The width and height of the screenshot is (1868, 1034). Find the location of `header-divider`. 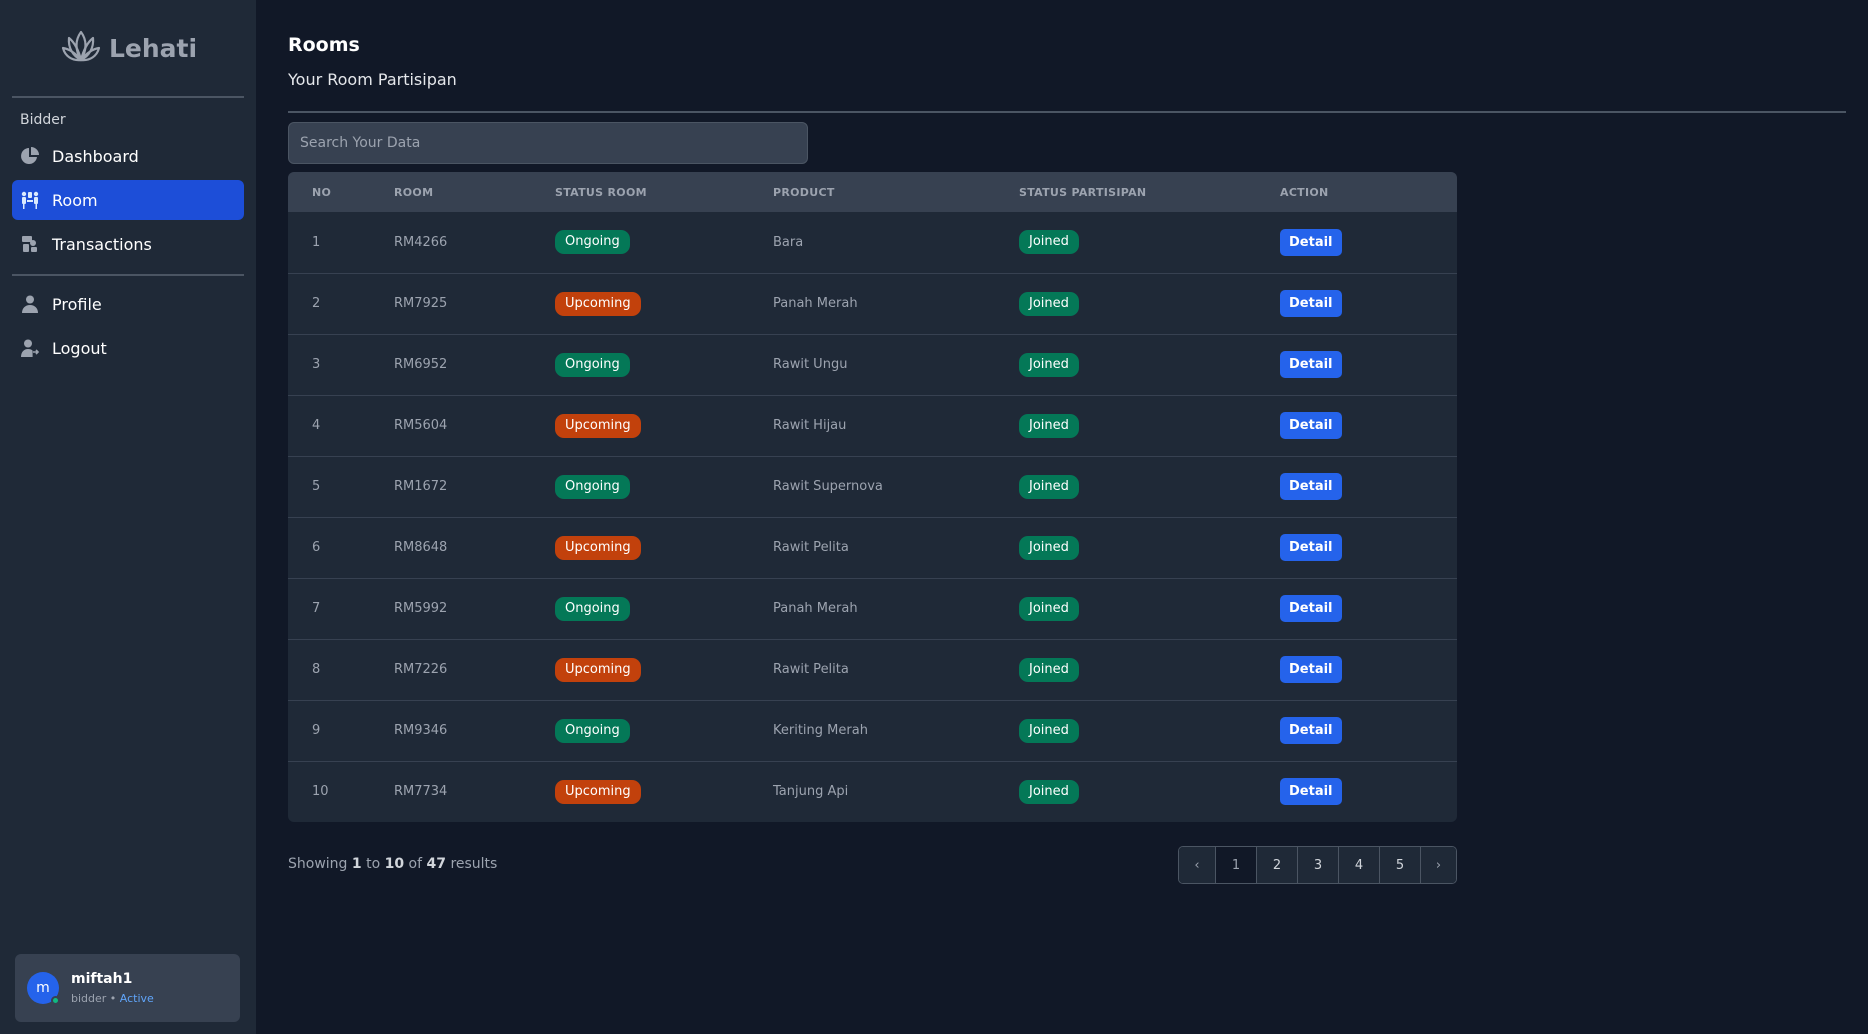

header-divider is located at coordinates (1067, 112).